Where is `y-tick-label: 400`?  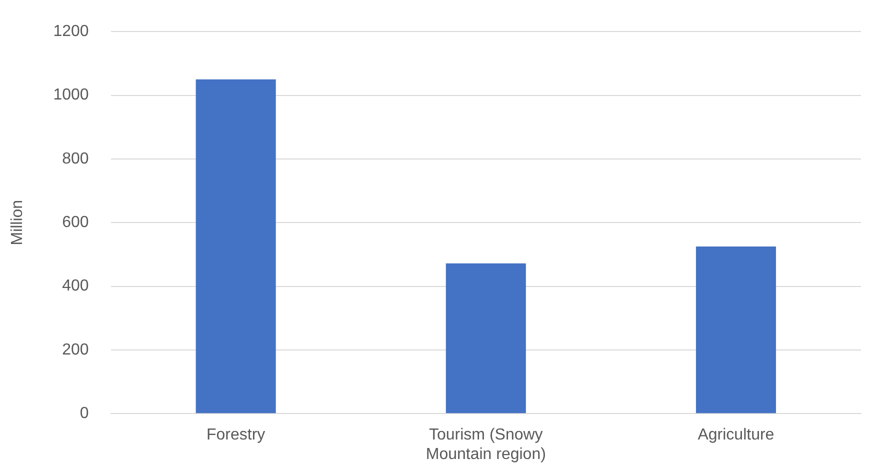 y-tick-label: 400 is located at coordinates (75, 286).